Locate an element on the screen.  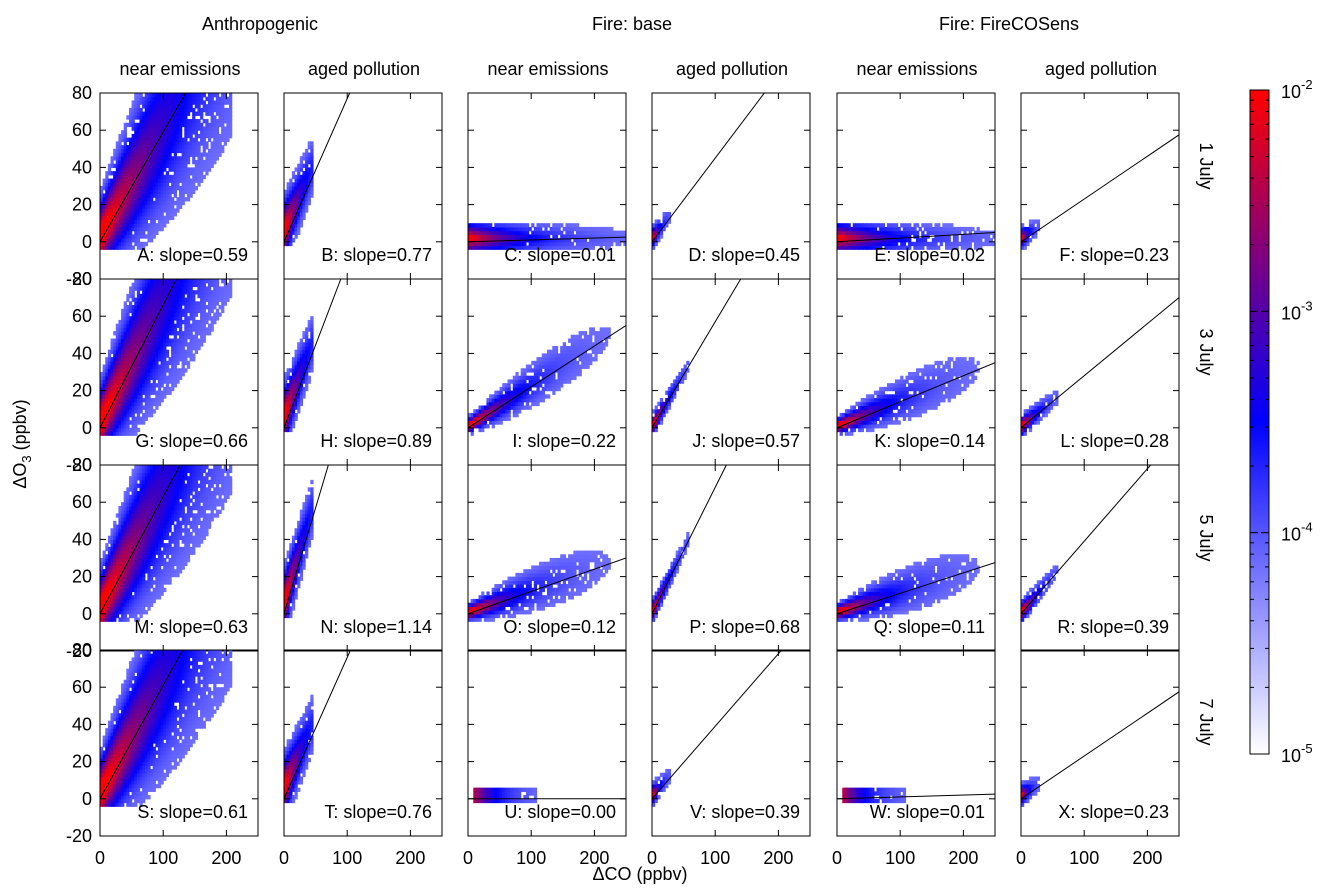
panel: B: slope=0.77 is located at coordinates (363, 186).